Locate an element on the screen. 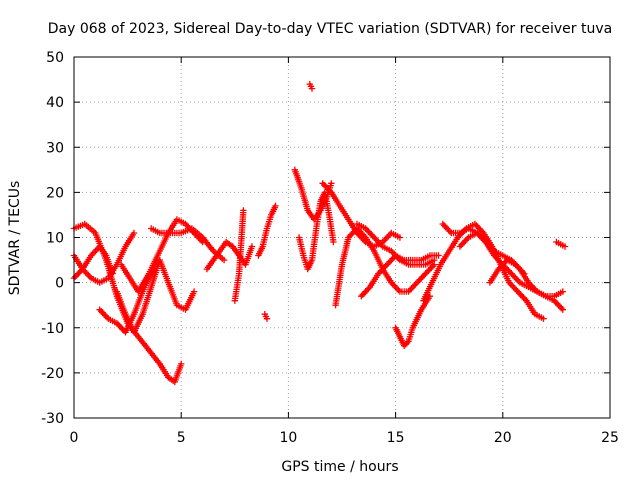 The image size is (640, 480). x-tick-label: 20 is located at coordinates (503, 438).